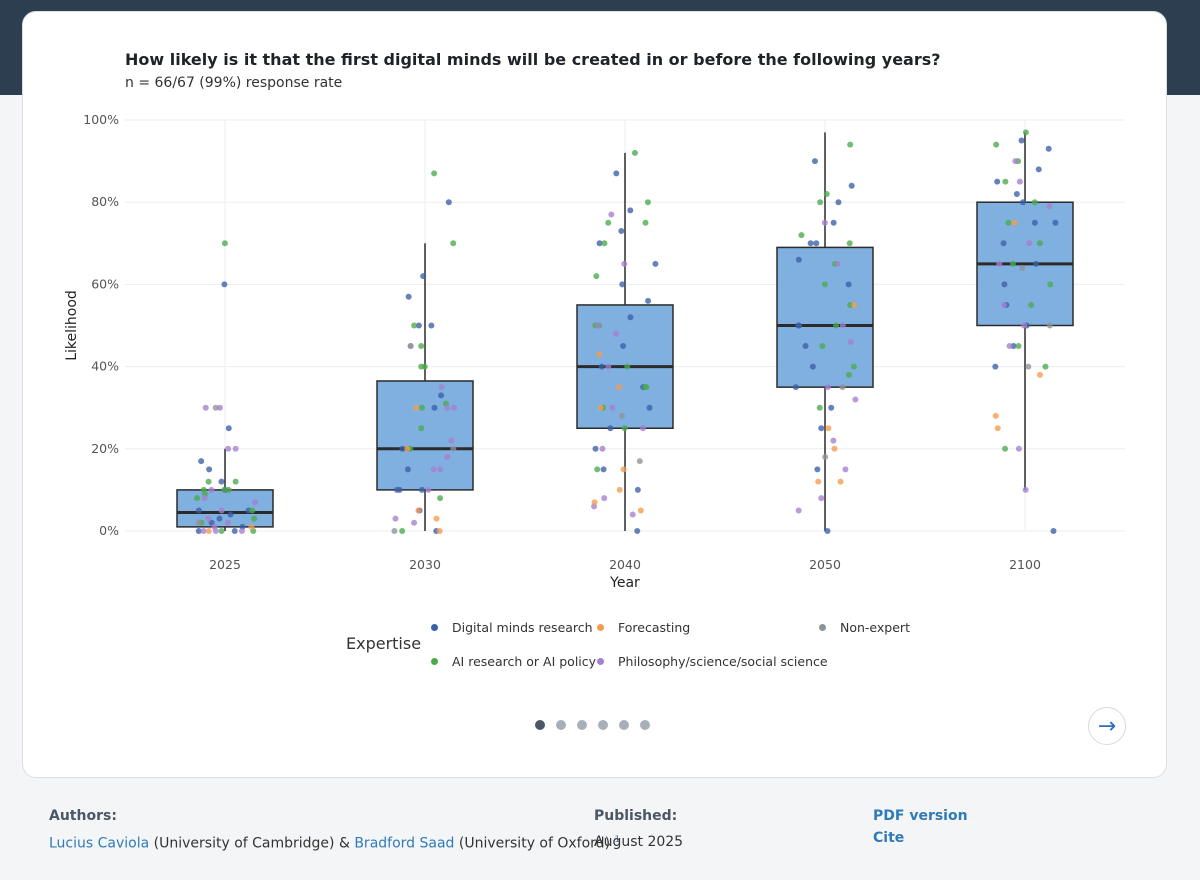 This screenshot has height=880, width=1200. I want to click on next-slide-button: →, so click(1107, 726).